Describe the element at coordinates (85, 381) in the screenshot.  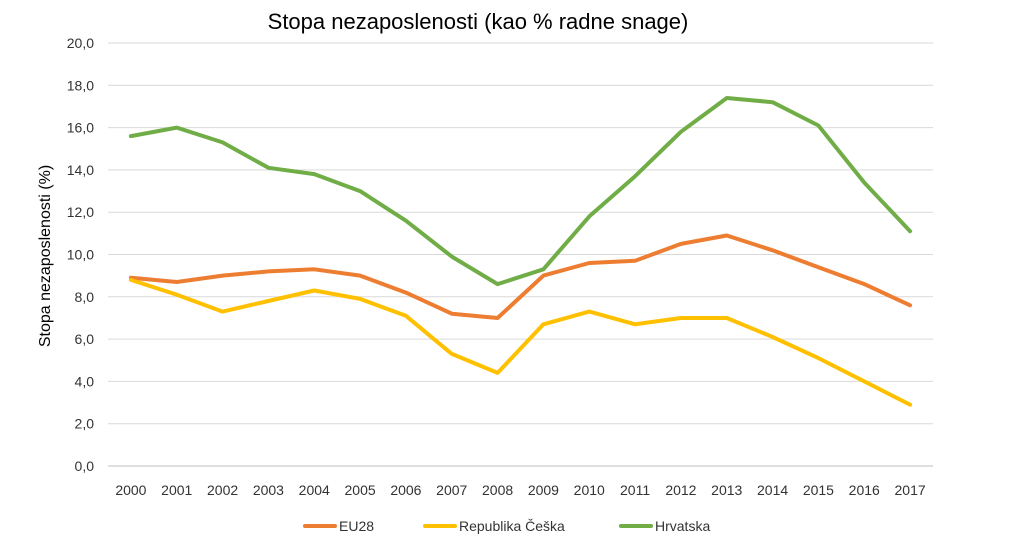
I see `y-tick-label: 4,0` at that location.